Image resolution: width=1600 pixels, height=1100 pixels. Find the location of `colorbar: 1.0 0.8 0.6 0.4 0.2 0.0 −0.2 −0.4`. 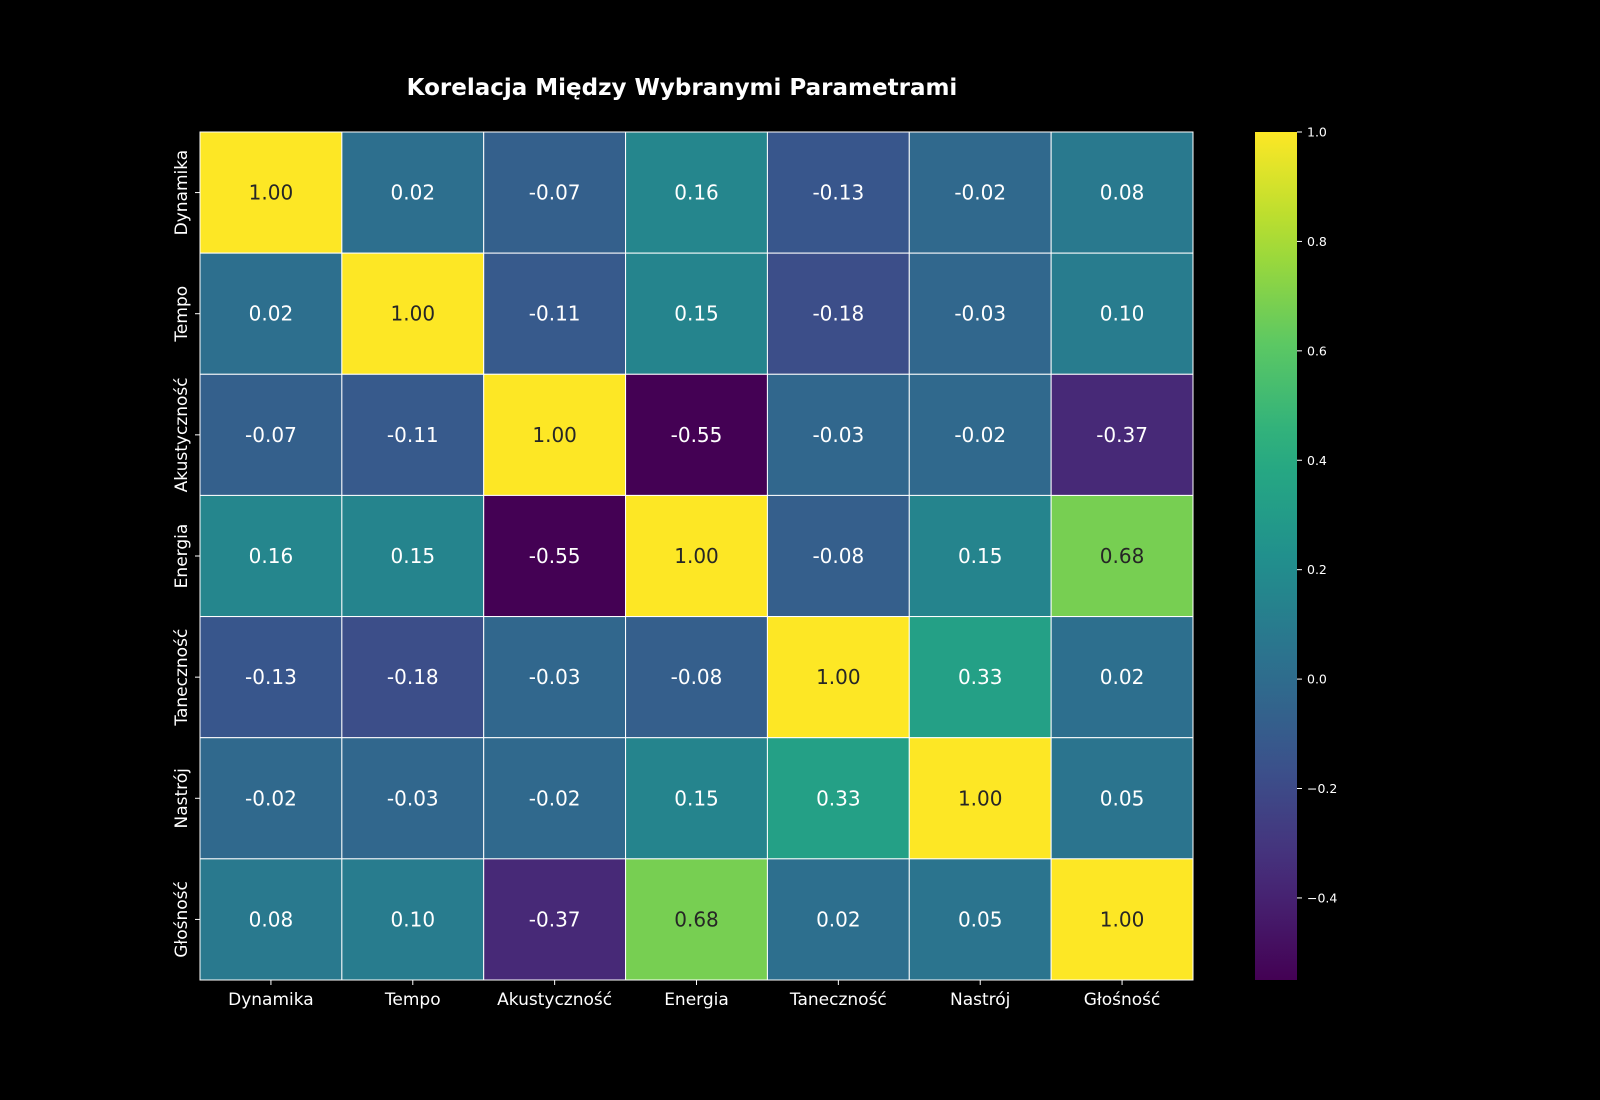

colorbar: 1.0 0.8 0.6 0.4 0.2 0.0 −0.2 −0.4 is located at coordinates (1296, 552).